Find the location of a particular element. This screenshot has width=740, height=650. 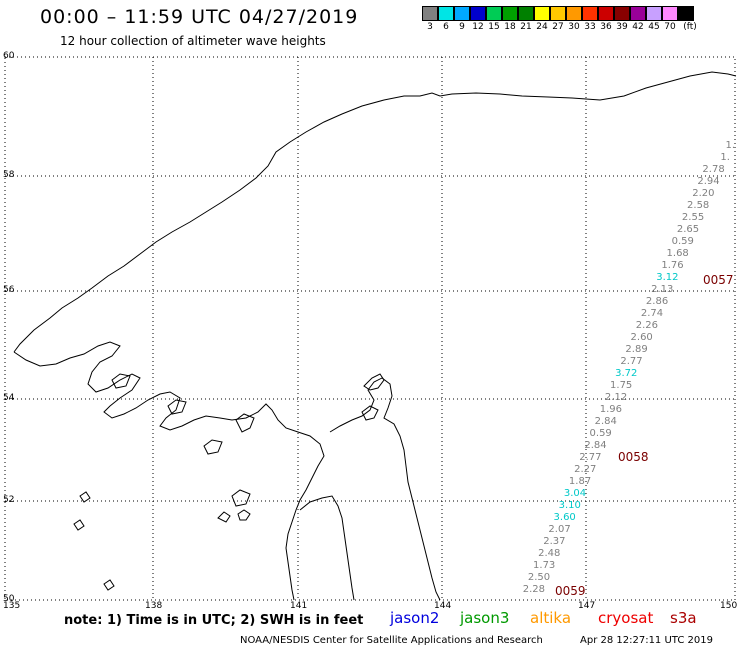

swh-value: 1.96 is located at coordinates (611, 409).